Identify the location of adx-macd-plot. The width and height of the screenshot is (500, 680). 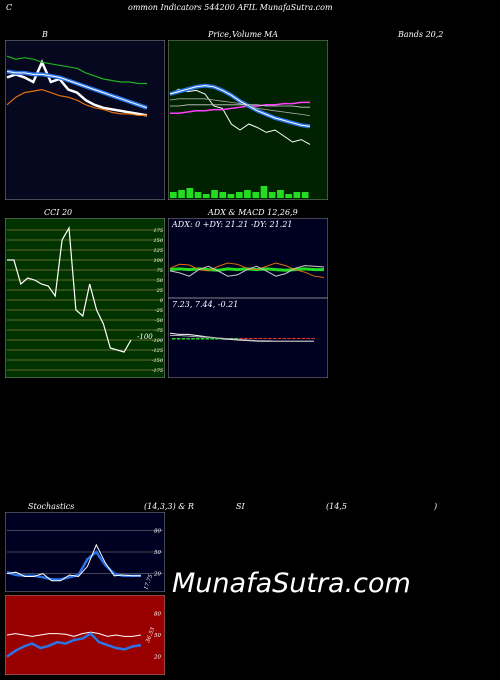
(247, 302).